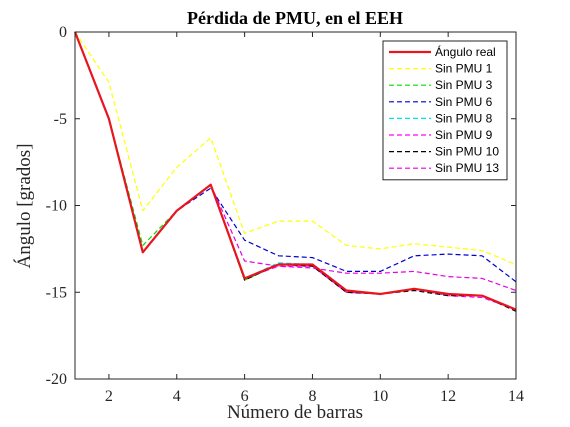  What do you see at coordinates (464, 85) in the screenshot?
I see `legend-entry-label: Sin PMU 3` at bounding box center [464, 85].